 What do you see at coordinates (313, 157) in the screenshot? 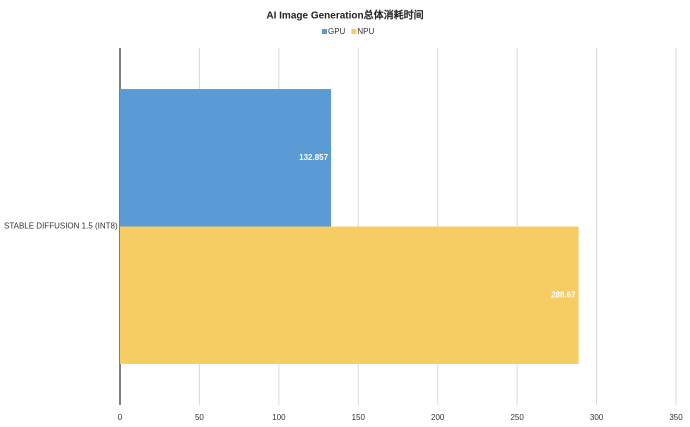
I see `value-label: 132.857` at bounding box center [313, 157].